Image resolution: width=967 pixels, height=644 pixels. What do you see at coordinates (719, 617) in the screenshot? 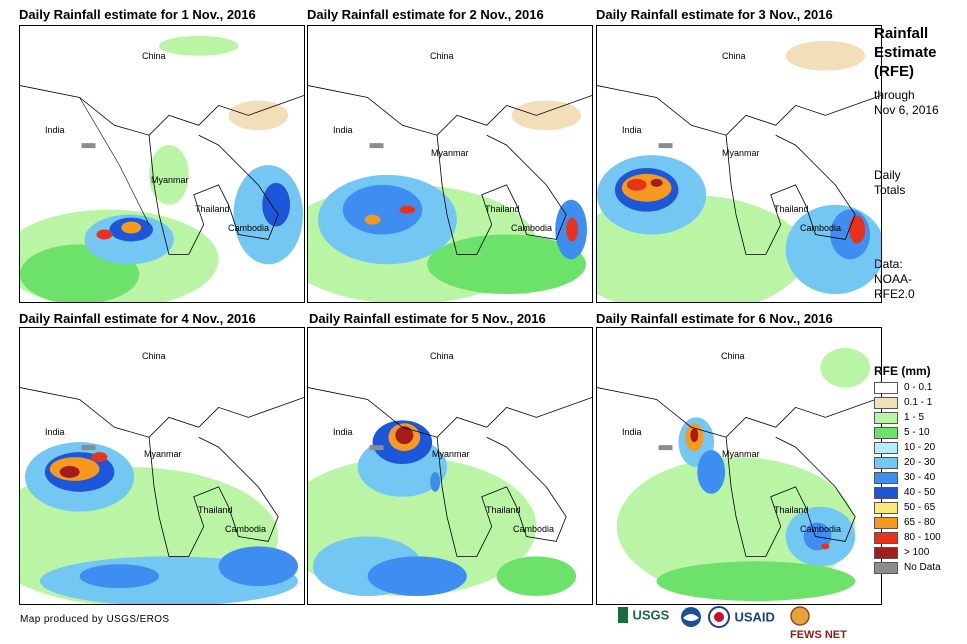
I see `usaid-seal-icon` at bounding box center [719, 617].